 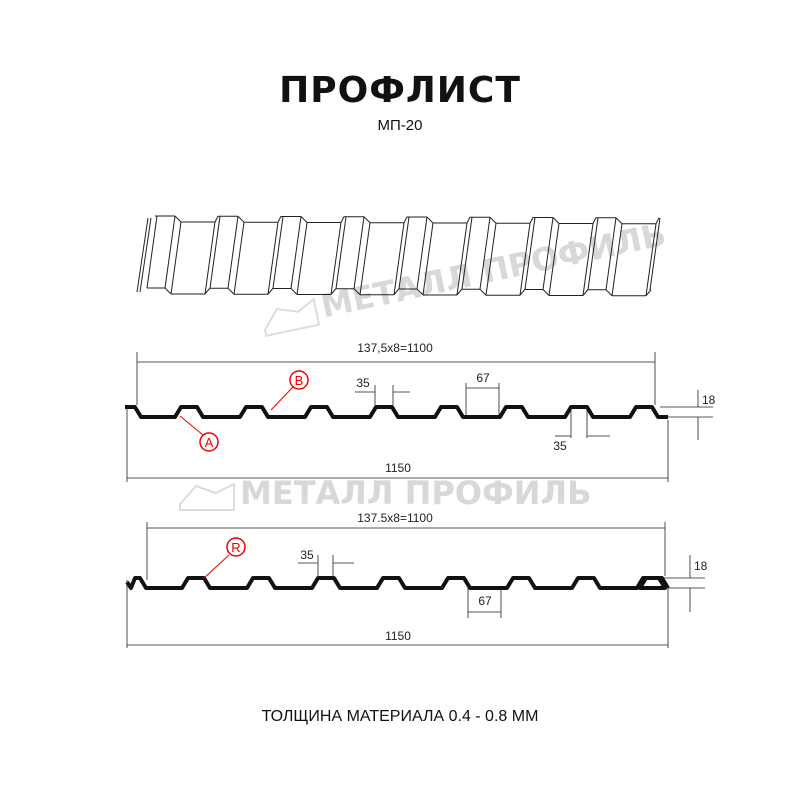 What do you see at coordinates (209, 442) in the screenshot?
I see `callout-a-label: A` at bounding box center [209, 442].